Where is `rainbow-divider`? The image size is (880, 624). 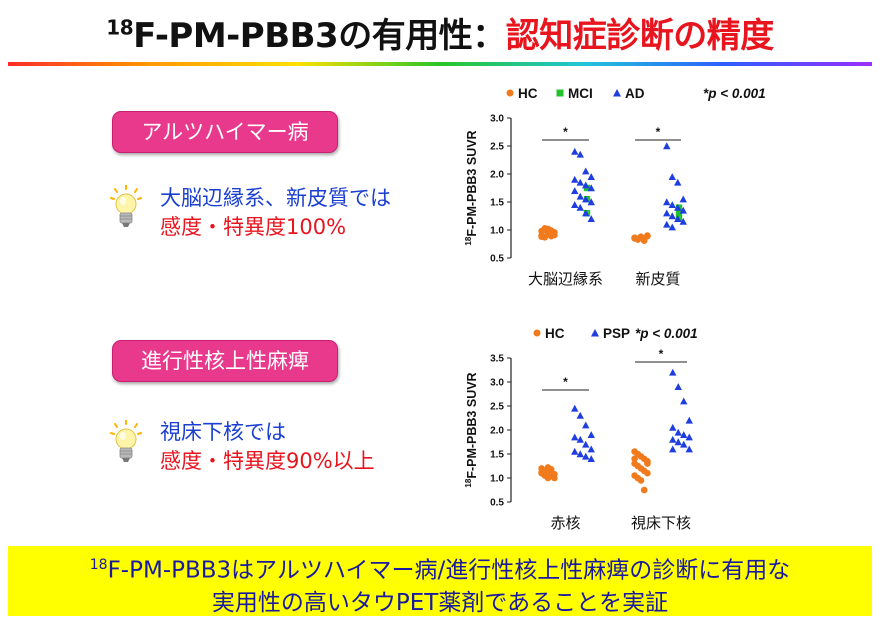
rainbow-divider is located at coordinates (440, 64).